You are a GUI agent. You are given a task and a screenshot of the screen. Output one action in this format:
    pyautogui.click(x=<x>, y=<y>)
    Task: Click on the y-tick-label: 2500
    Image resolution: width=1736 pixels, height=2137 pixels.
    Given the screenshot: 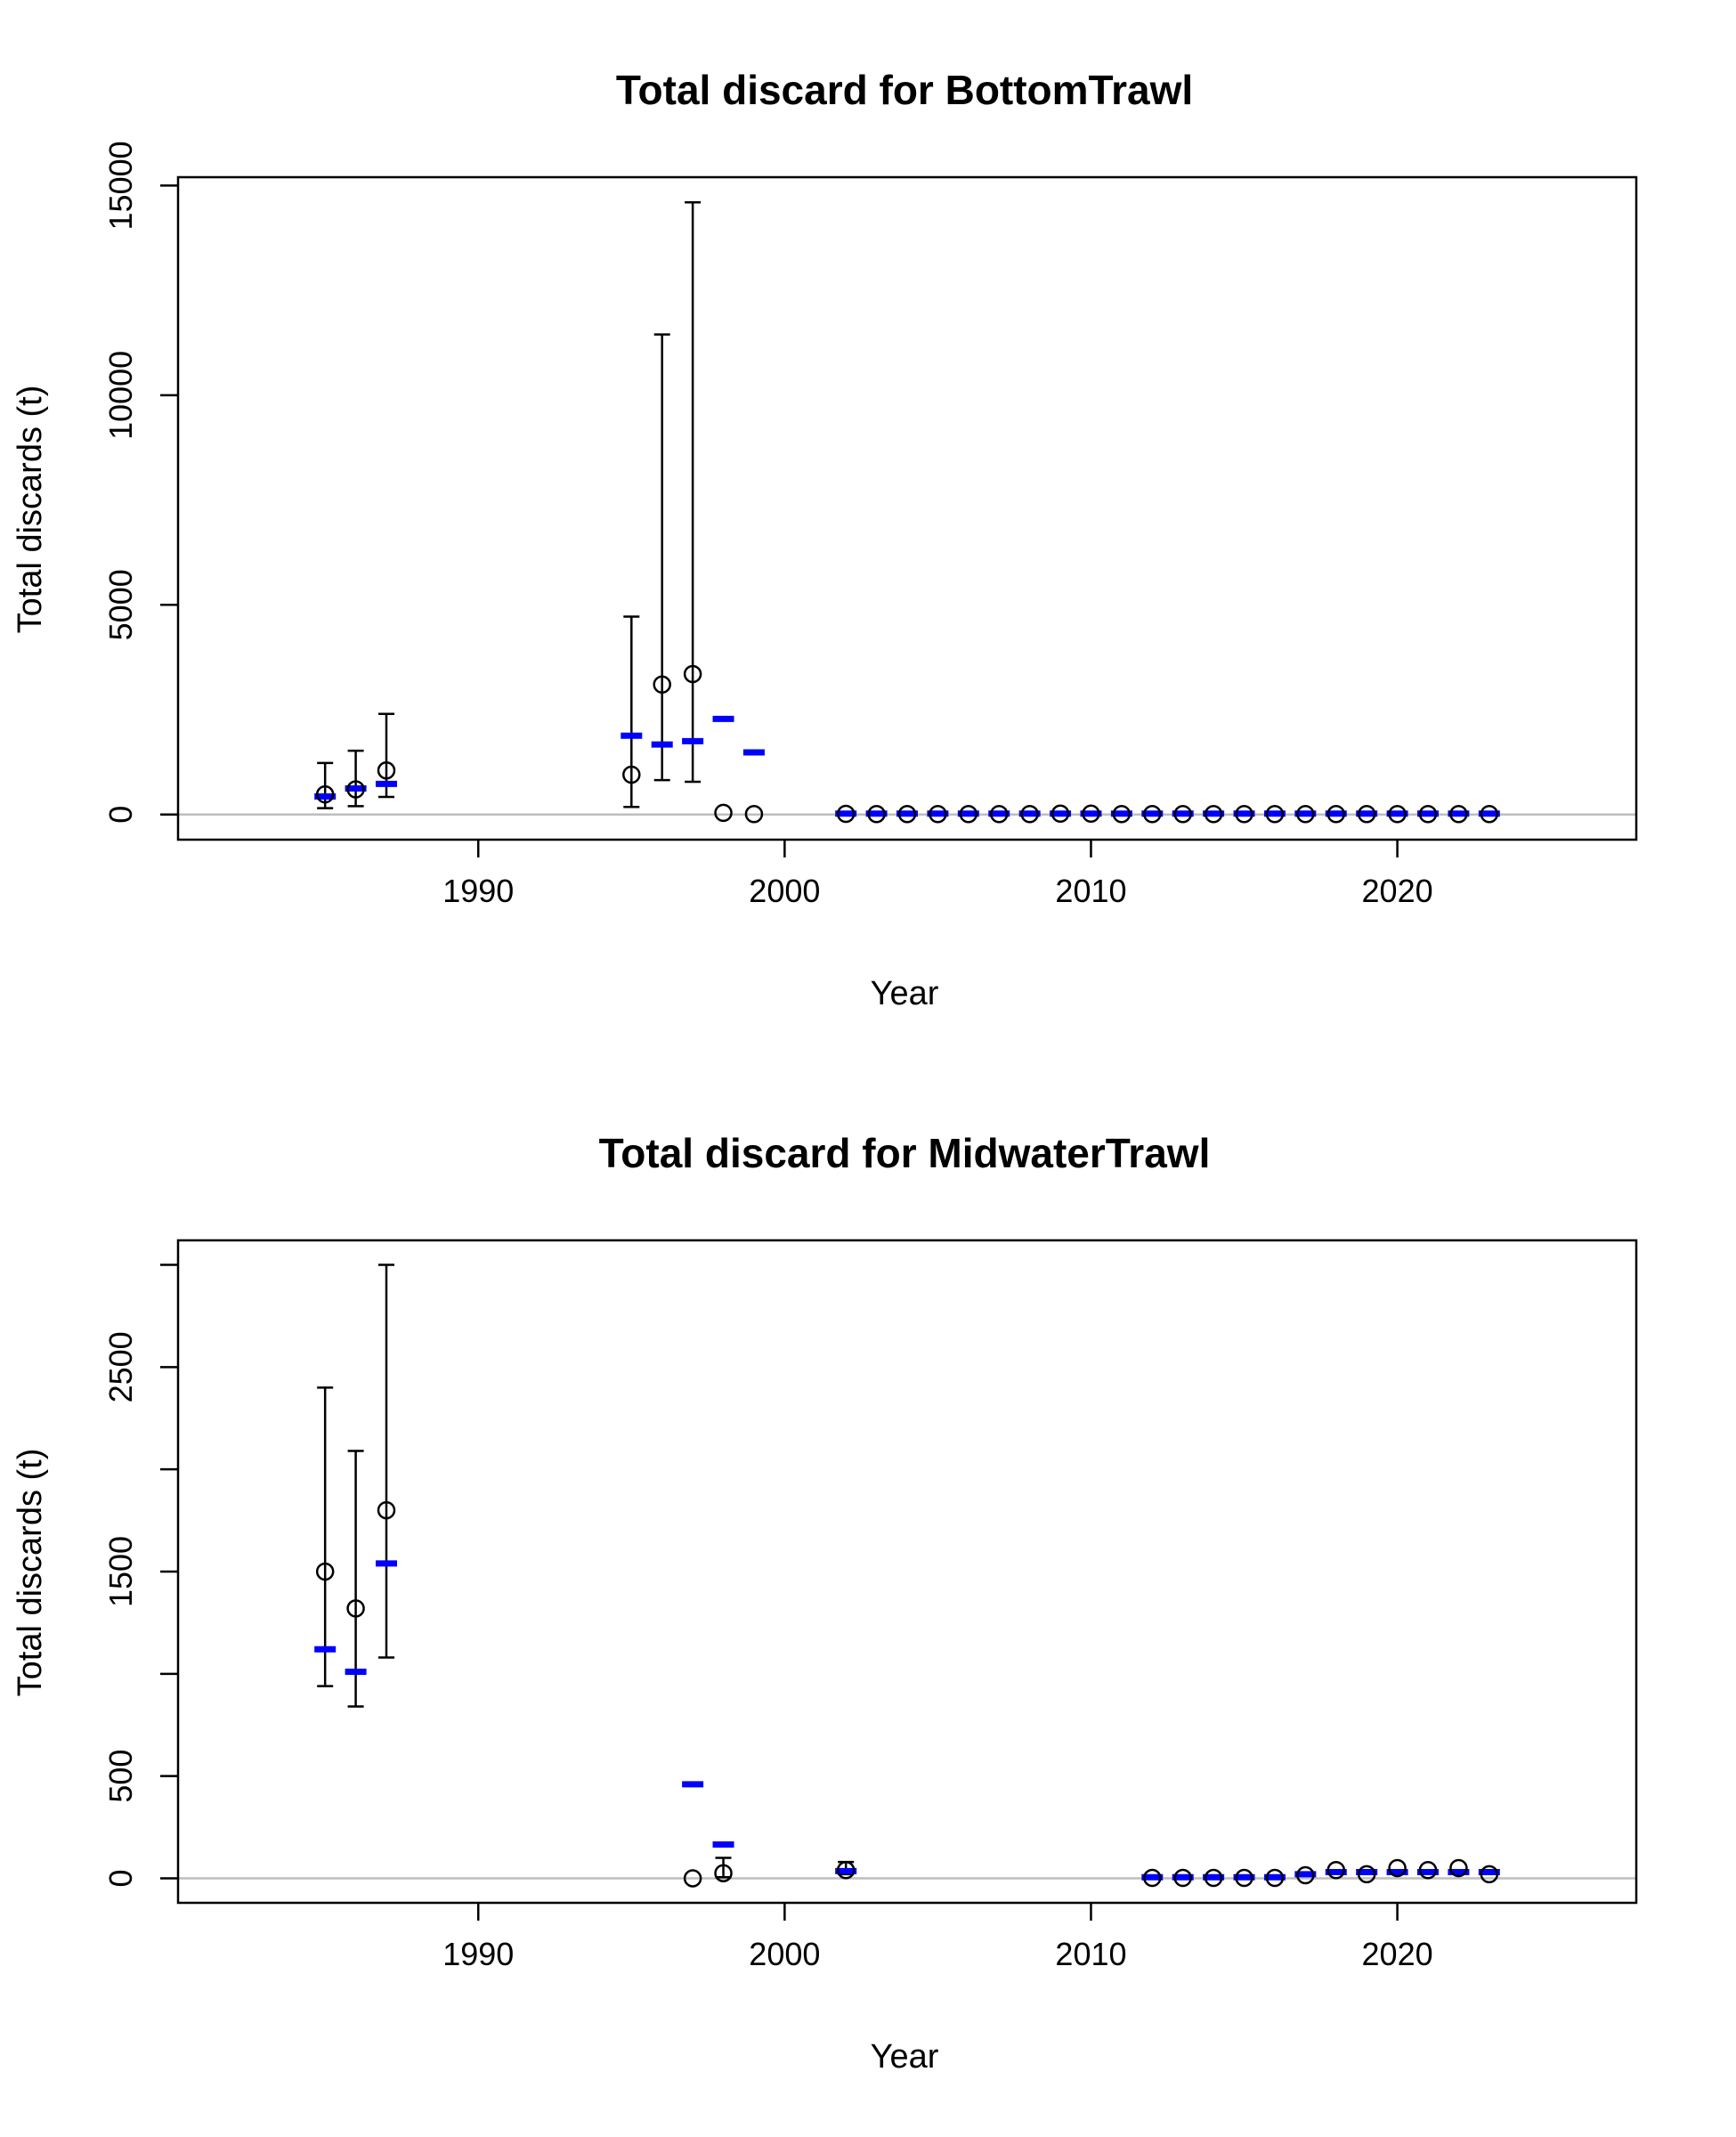 What is the action you would take?
    pyautogui.click(x=121, y=1366)
    